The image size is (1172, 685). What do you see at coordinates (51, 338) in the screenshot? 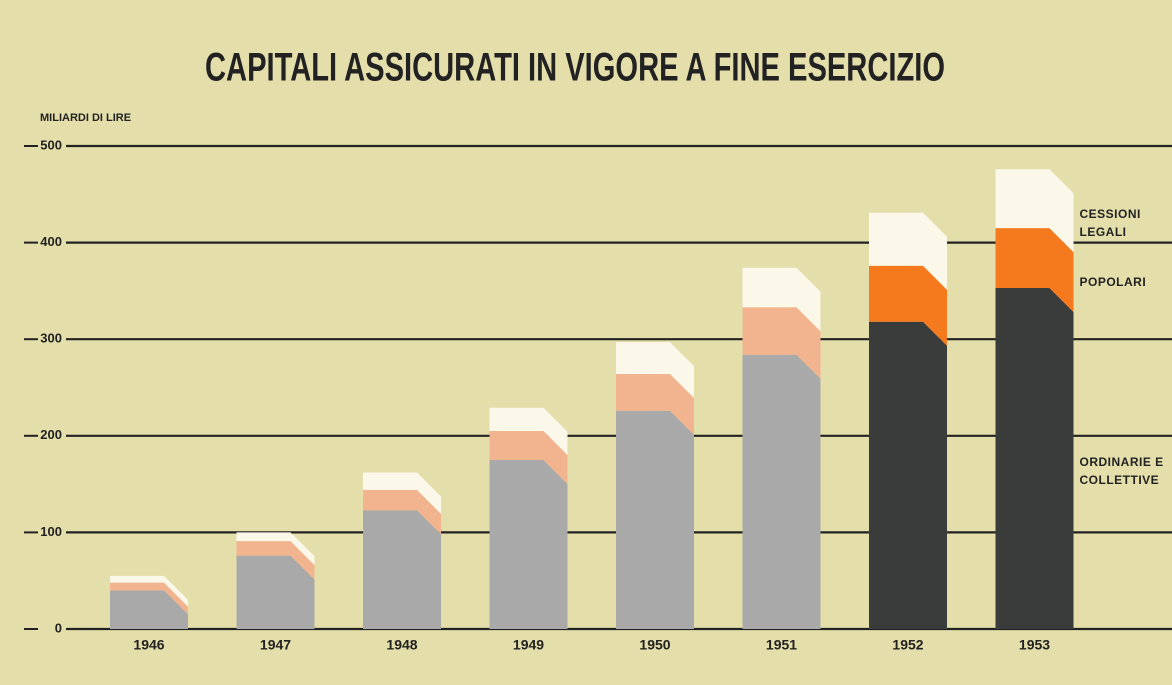
I see `y-tick-label: 300` at bounding box center [51, 338].